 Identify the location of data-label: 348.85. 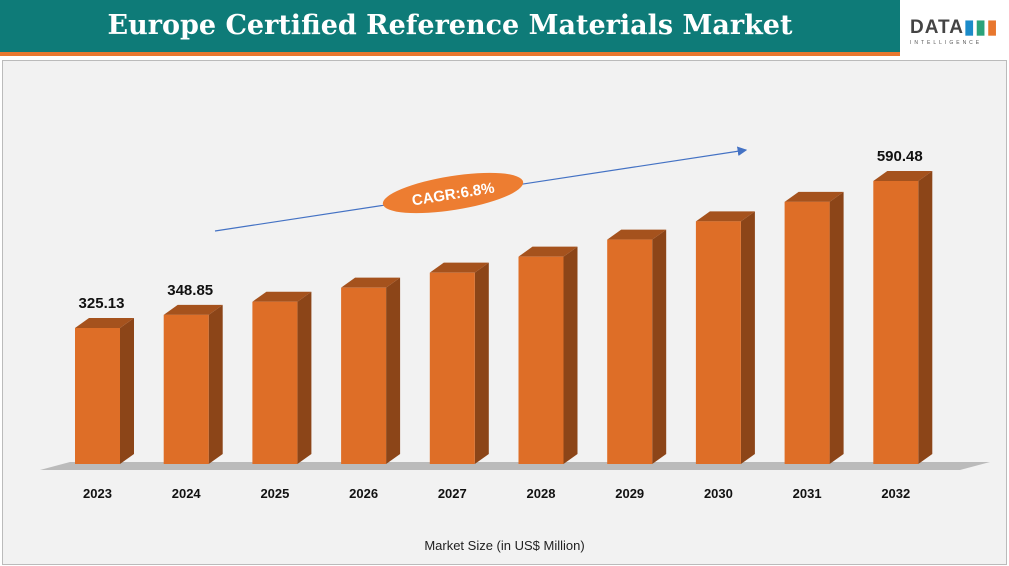
(190, 290).